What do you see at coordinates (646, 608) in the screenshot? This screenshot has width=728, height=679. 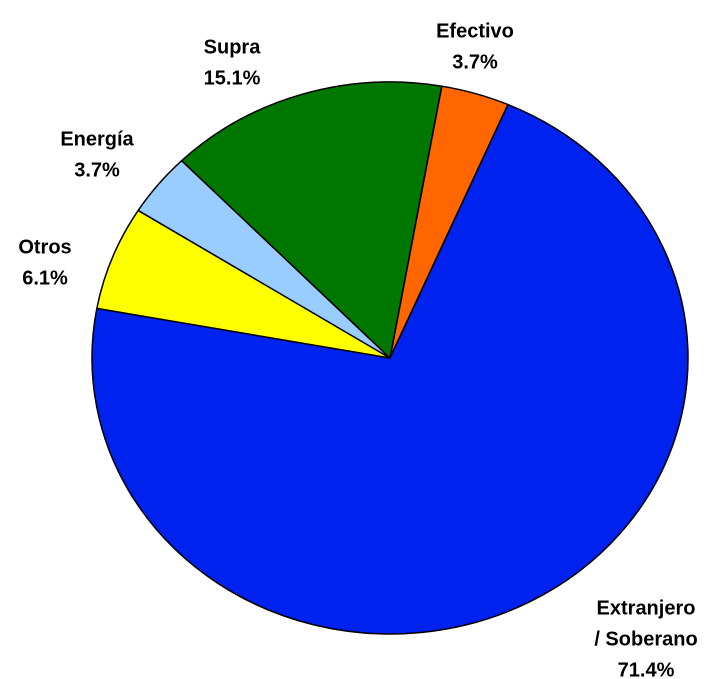 I see `category-label-extranjero-soberano-0: Extranjero` at bounding box center [646, 608].